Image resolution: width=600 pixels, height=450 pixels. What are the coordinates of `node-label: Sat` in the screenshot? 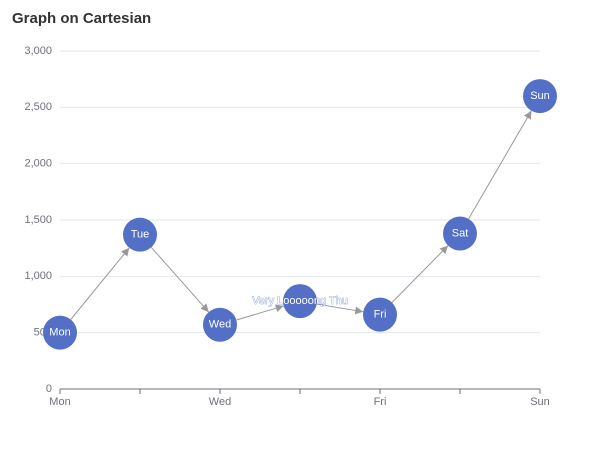 It's located at (460, 233).